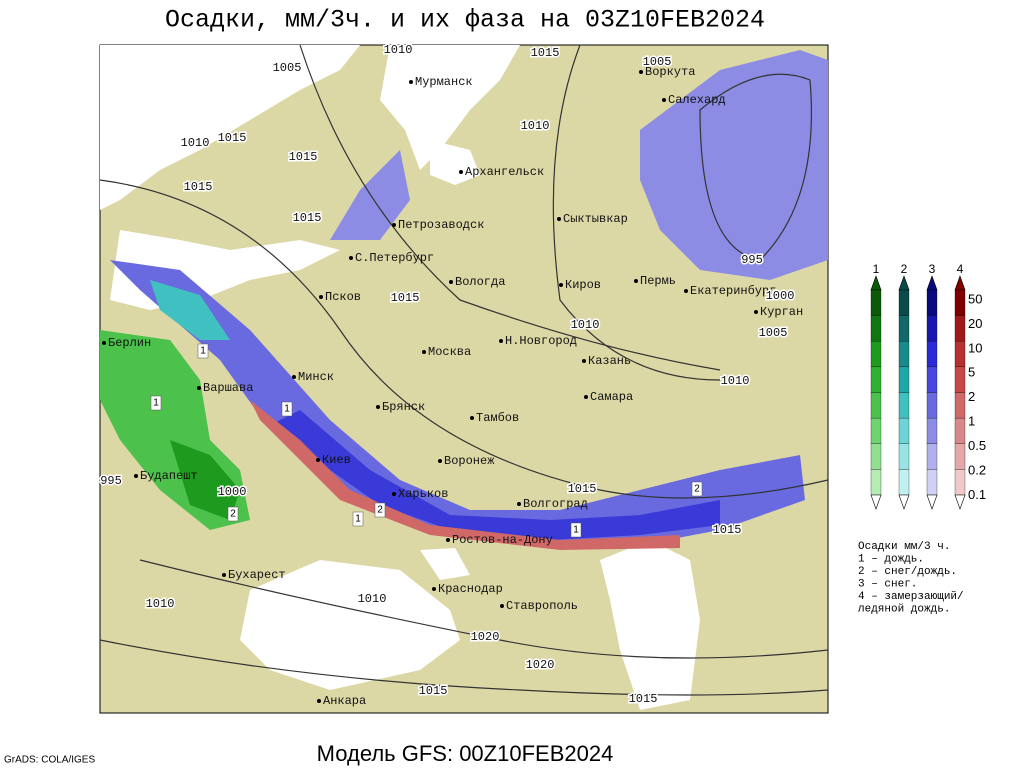 The image size is (1024, 768). What do you see at coordinates (611, 397) in the screenshot?
I see `city-label: Самара` at bounding box center [611, 397].